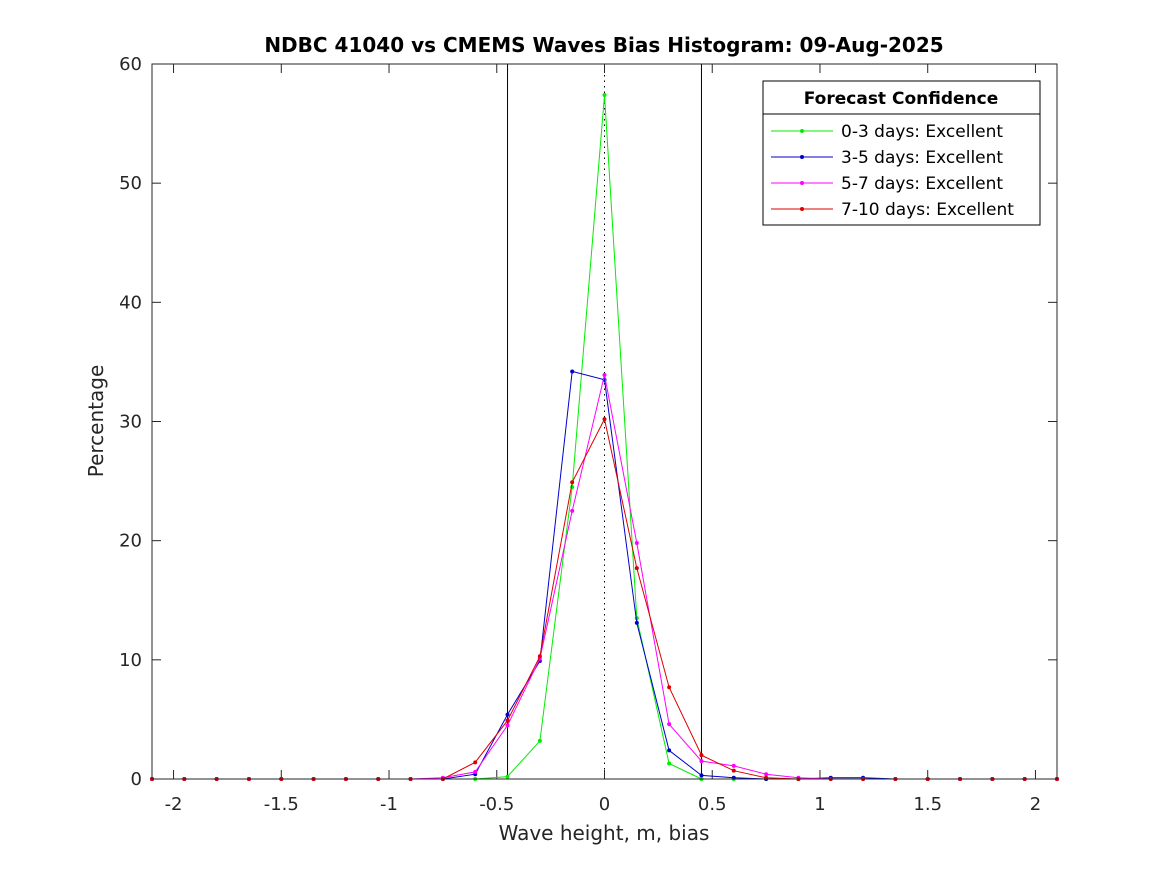 This screenshot has height=875, width=1167. Describe the element at coordinates (174, 804) in the screenshot. I see `x-tick-label: -2` at that location.